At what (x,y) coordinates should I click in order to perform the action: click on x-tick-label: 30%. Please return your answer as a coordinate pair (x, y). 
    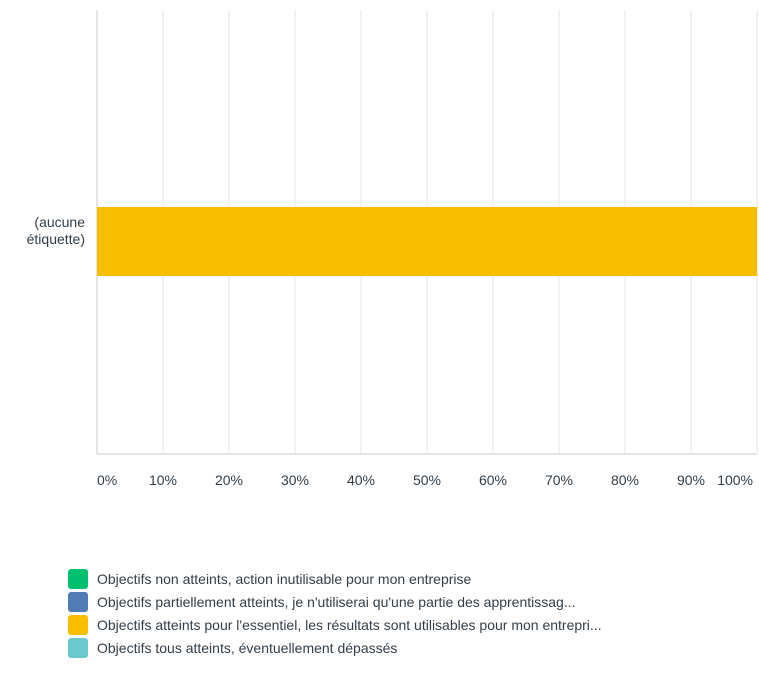
    Looking at the image, I should click on (295, 480).